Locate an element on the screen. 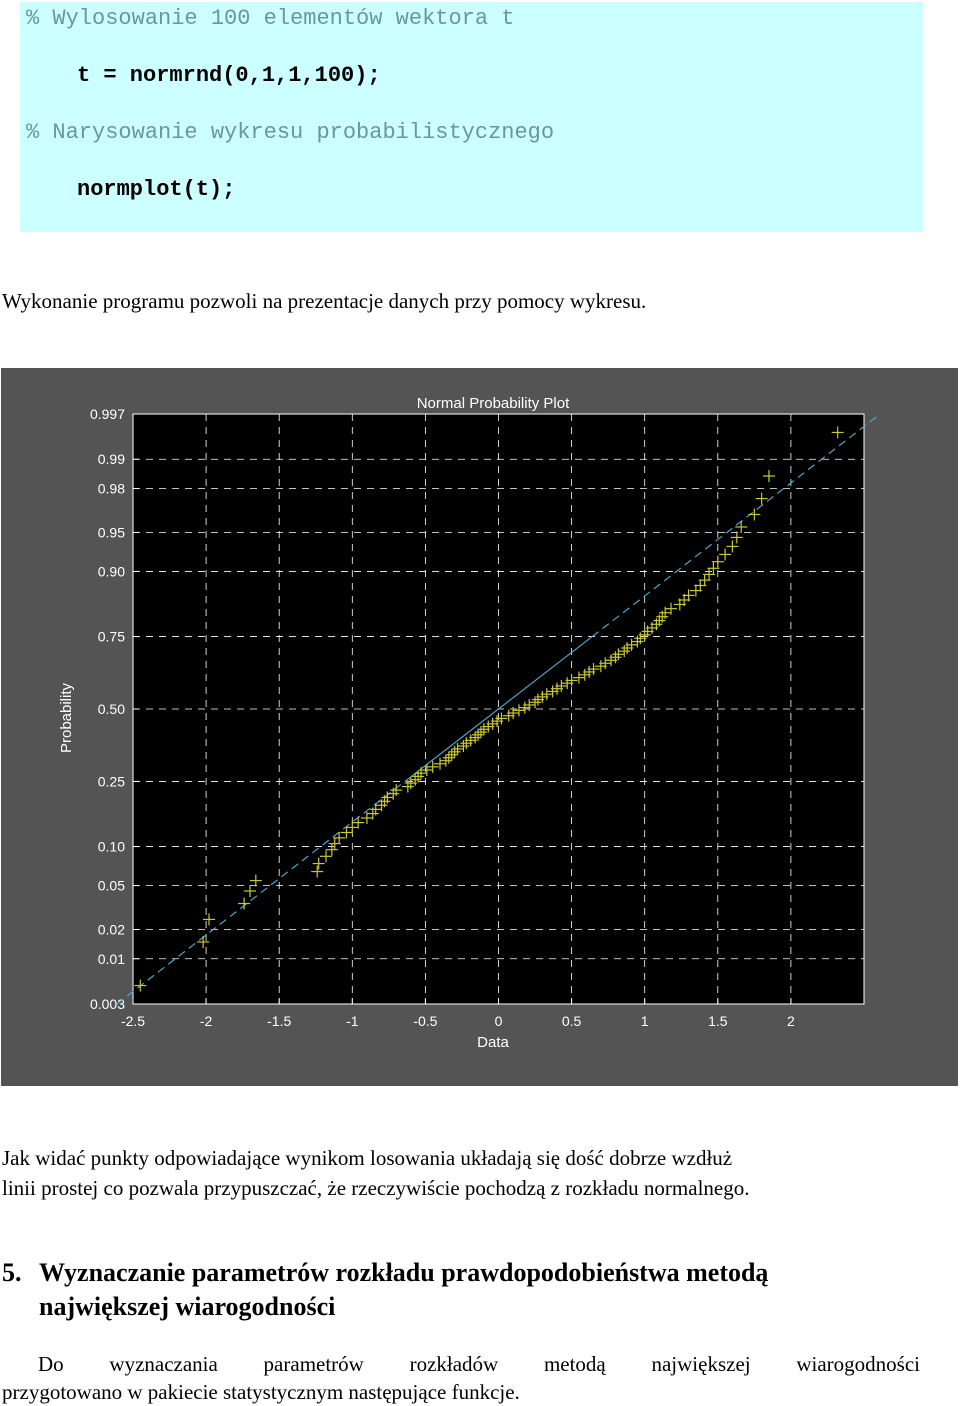 This screenshot has width=960, height=1406. y-tick-label: 0.01 is located at coordinates (111, 959).